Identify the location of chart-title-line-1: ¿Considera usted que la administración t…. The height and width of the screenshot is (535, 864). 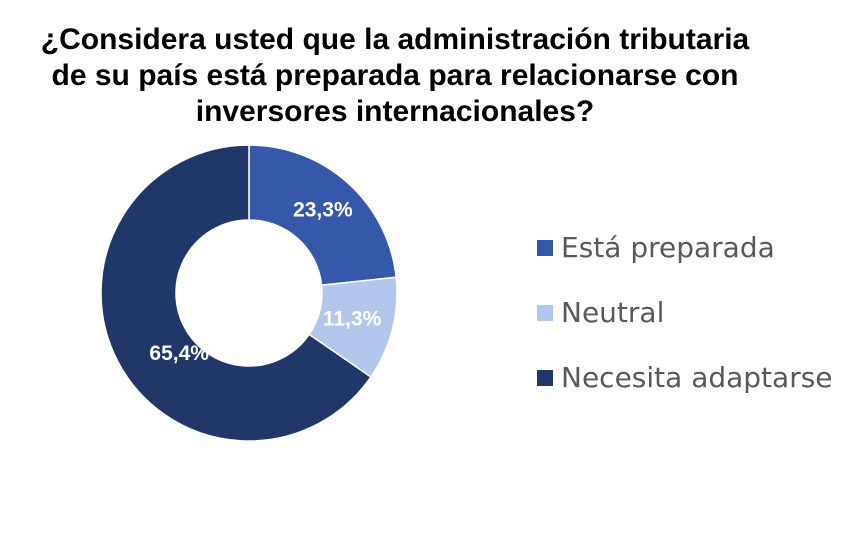
(395, 39).